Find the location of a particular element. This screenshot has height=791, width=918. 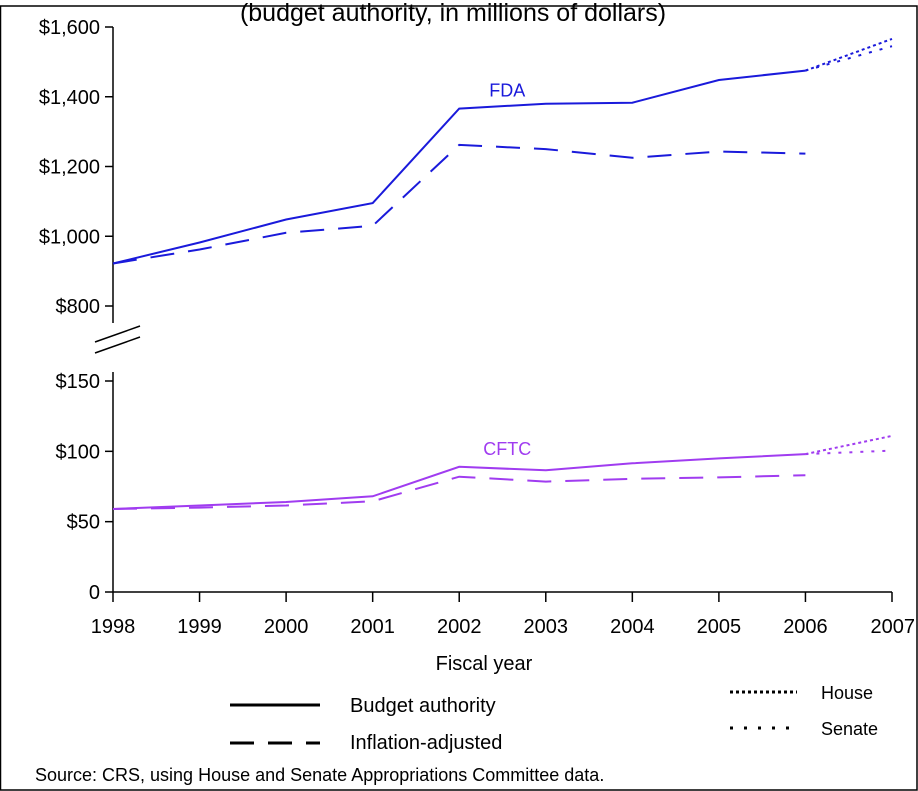

cftc-series-label: CFTC is located at coordinates (507, 449).